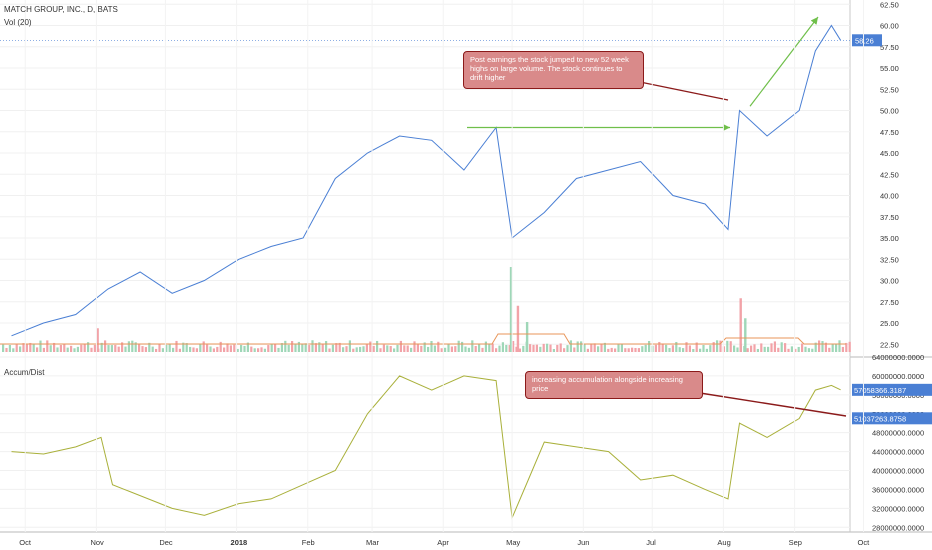 The image size is (932, 550). Describe the element at coordinates (898, 433) in the screenshot. I see `accum-tick-label: 48000000.0000` at that location.